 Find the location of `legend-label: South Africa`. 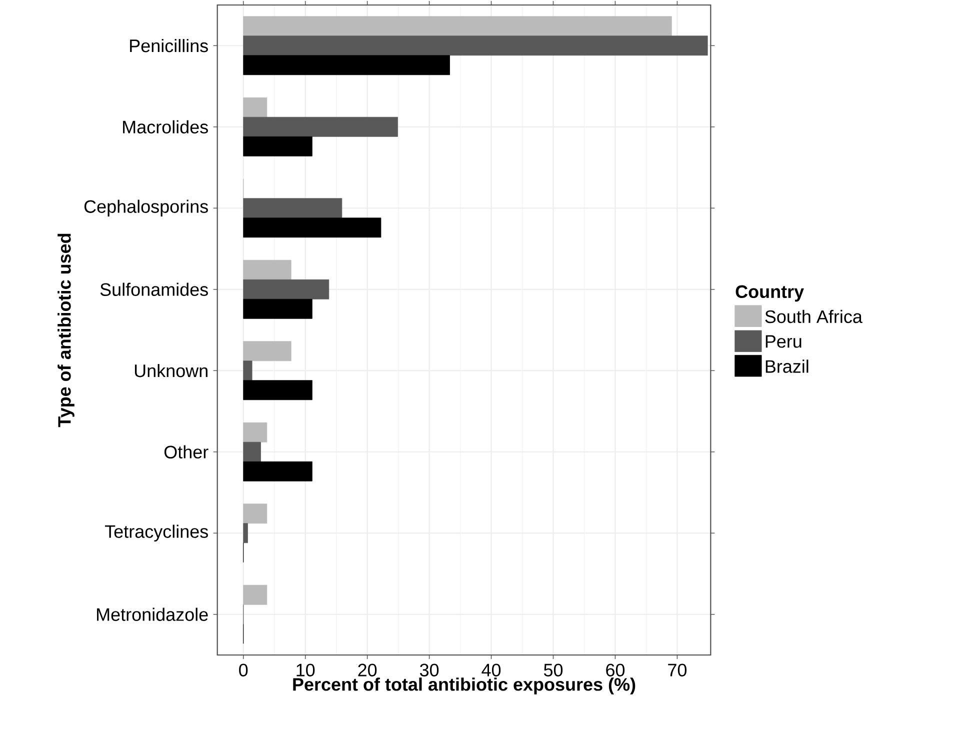

legend-label: South Africa is located at coordinates (813, 317).